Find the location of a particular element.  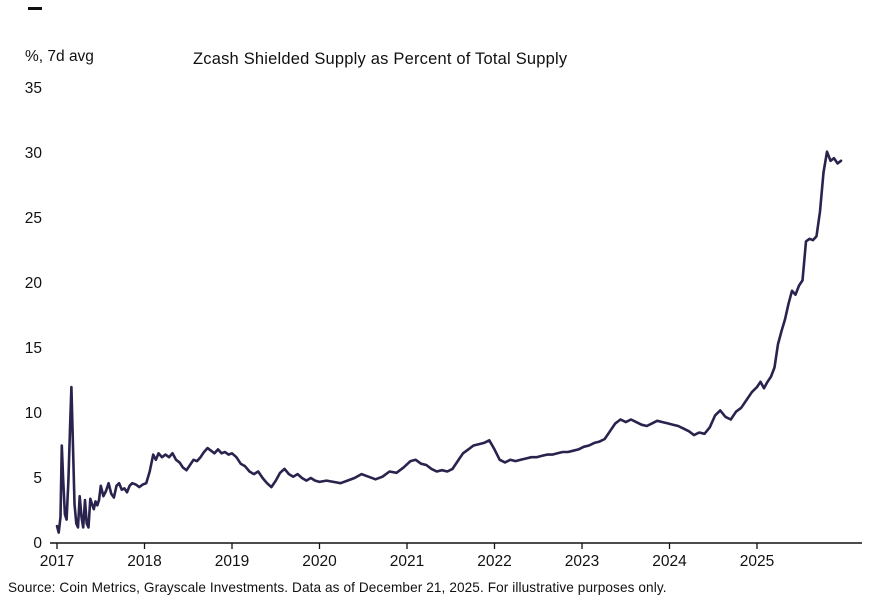

x-tick-label: 2021 is located at coordinates (407, 561).